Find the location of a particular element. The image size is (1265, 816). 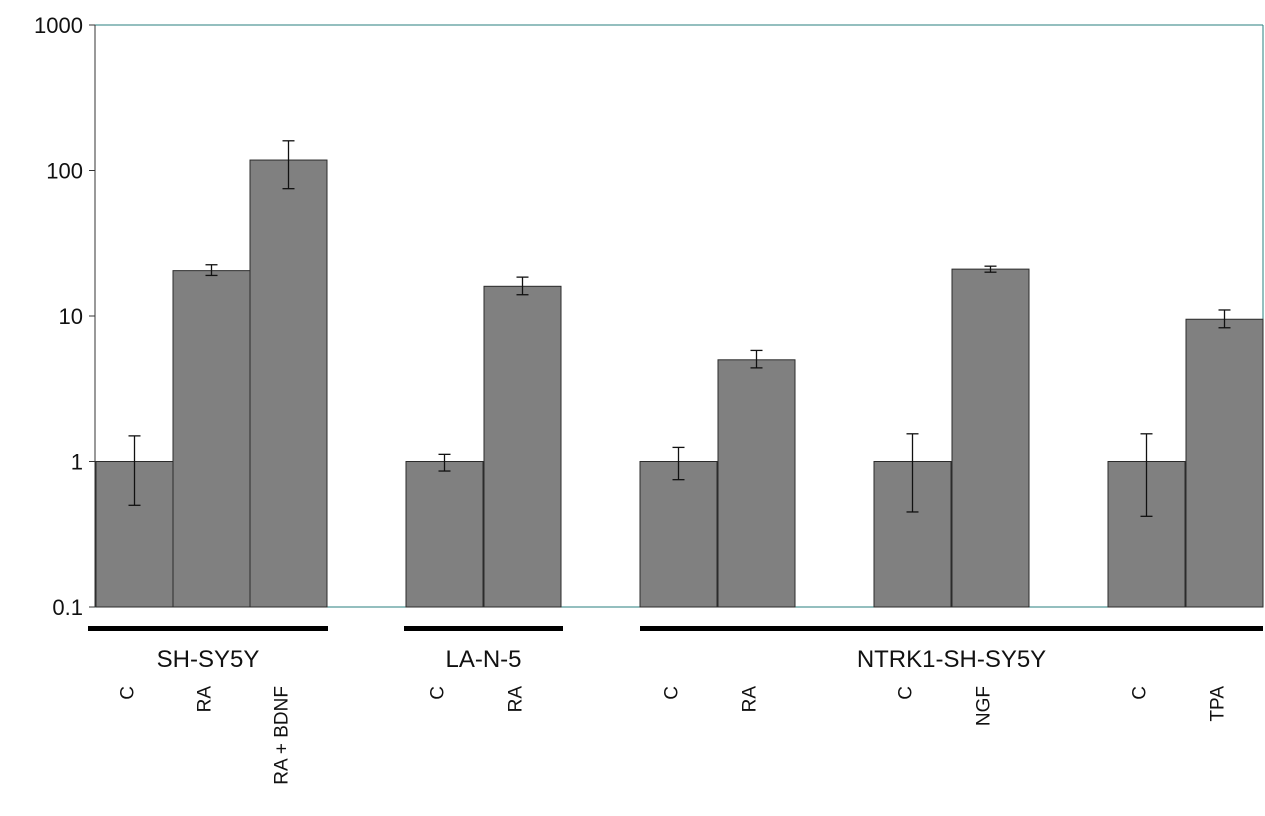

y-tick-label: 0.1 is located at coordinates (67, 607).